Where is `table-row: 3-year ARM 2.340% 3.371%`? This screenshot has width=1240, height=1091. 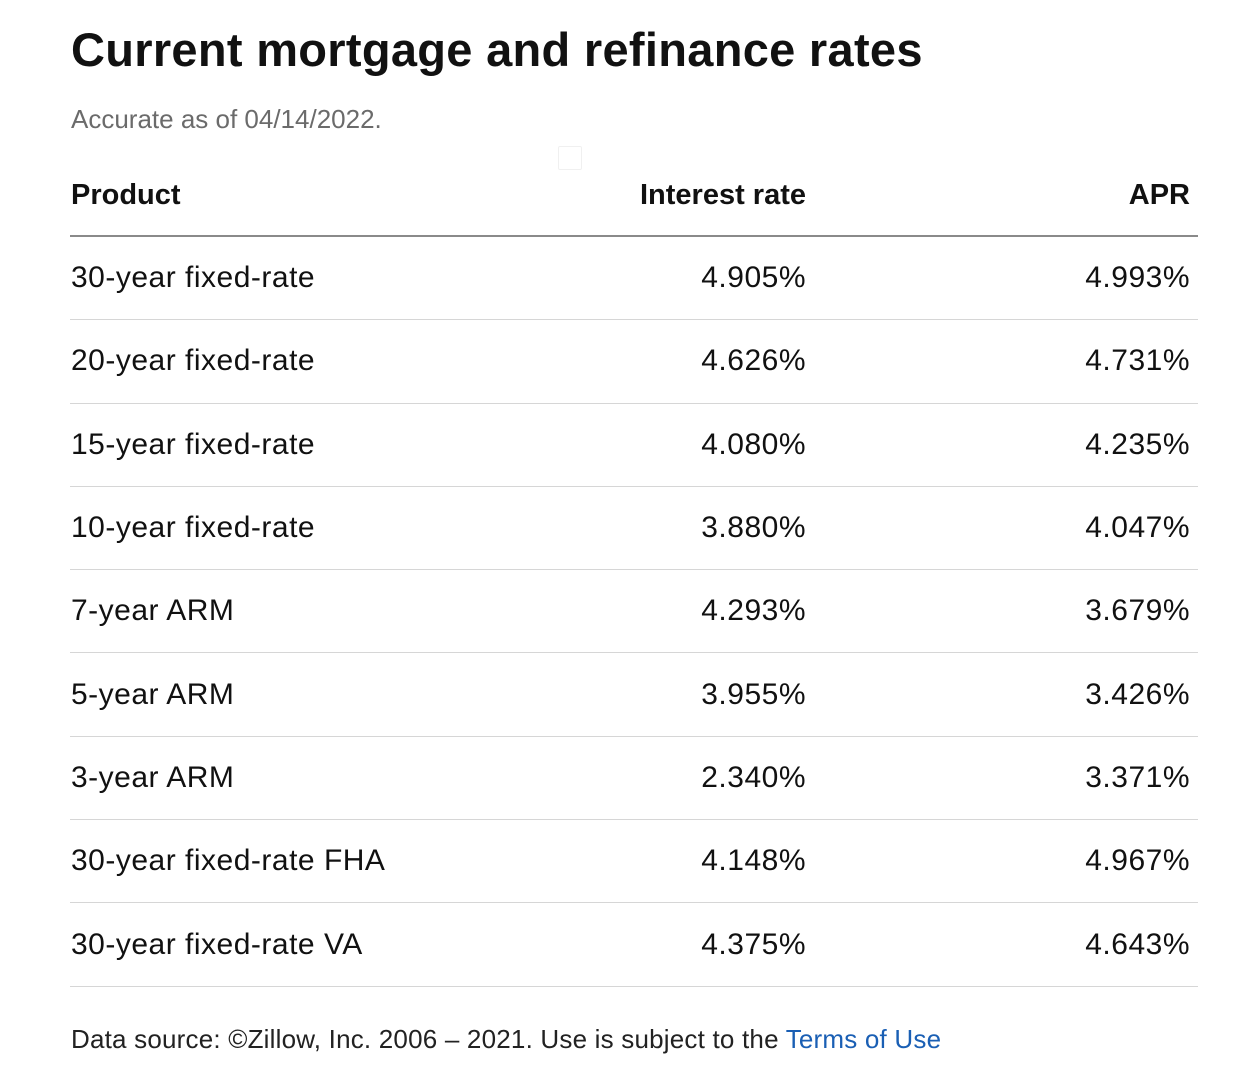
table-row: 3-year ARM 2.340% 3.371% is located at coordinates (634, 779).